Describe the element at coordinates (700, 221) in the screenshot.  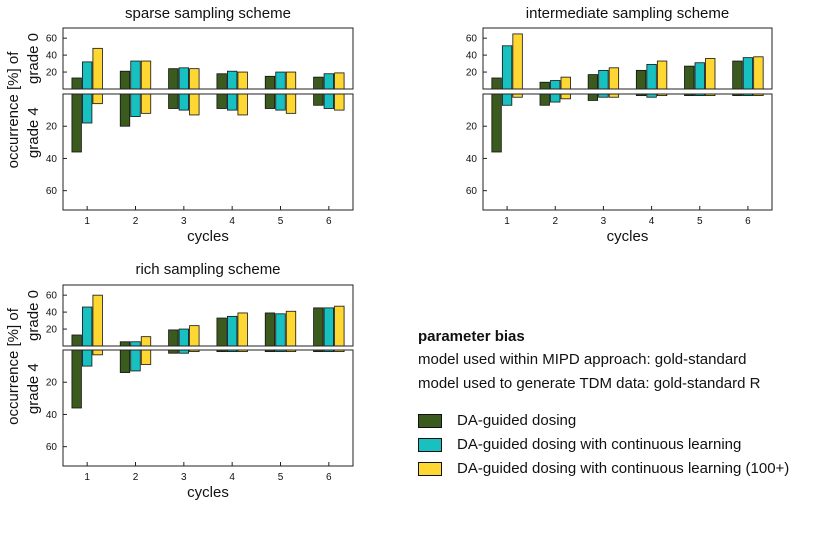
I see `x-tick-label: 5` at that location.